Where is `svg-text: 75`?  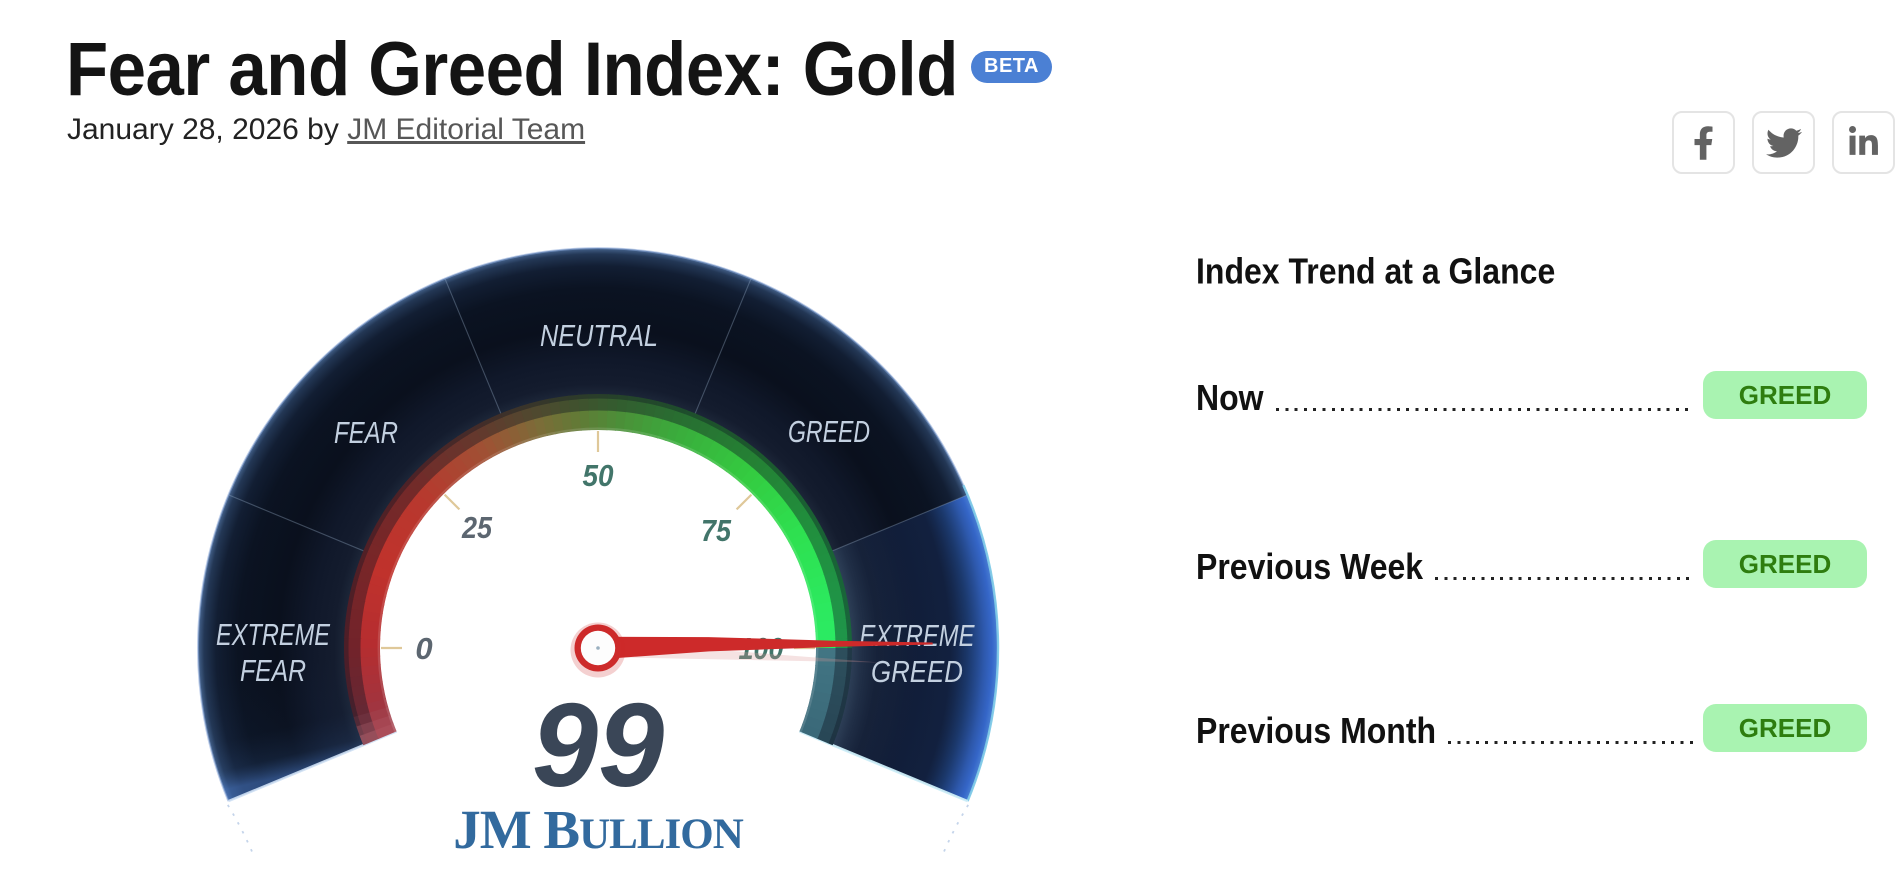 svg-text: 75 is located at coordinates (716, 530).